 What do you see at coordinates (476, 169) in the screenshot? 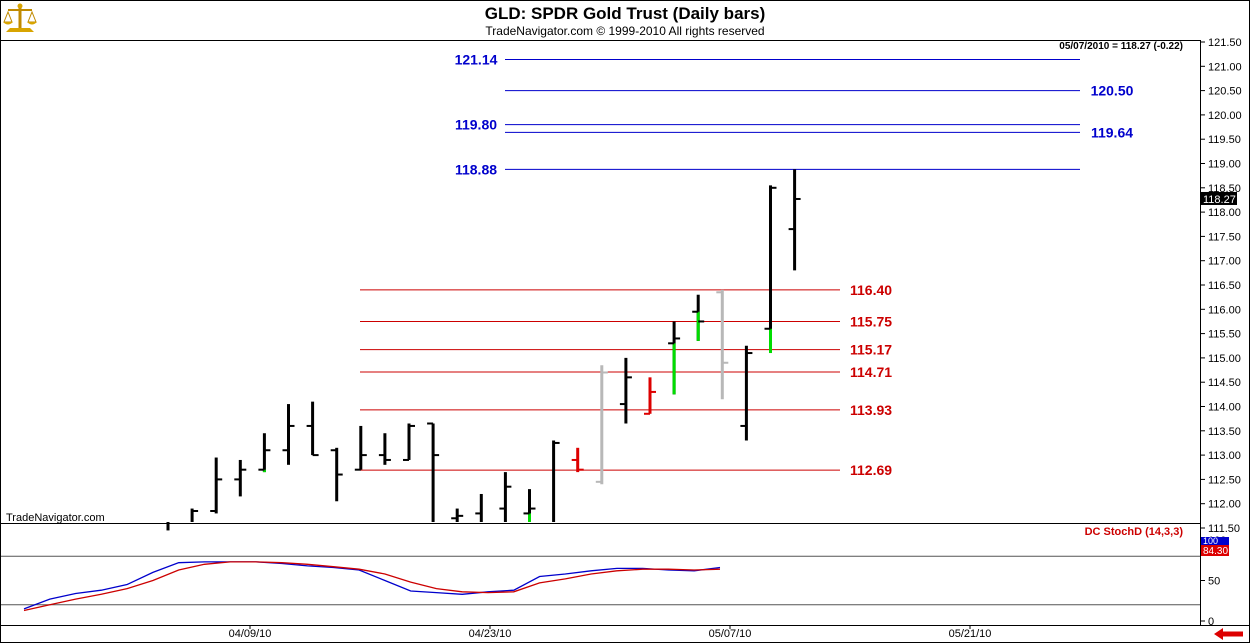
I see `level-label: 118.88` at bounding box center [476, 169].